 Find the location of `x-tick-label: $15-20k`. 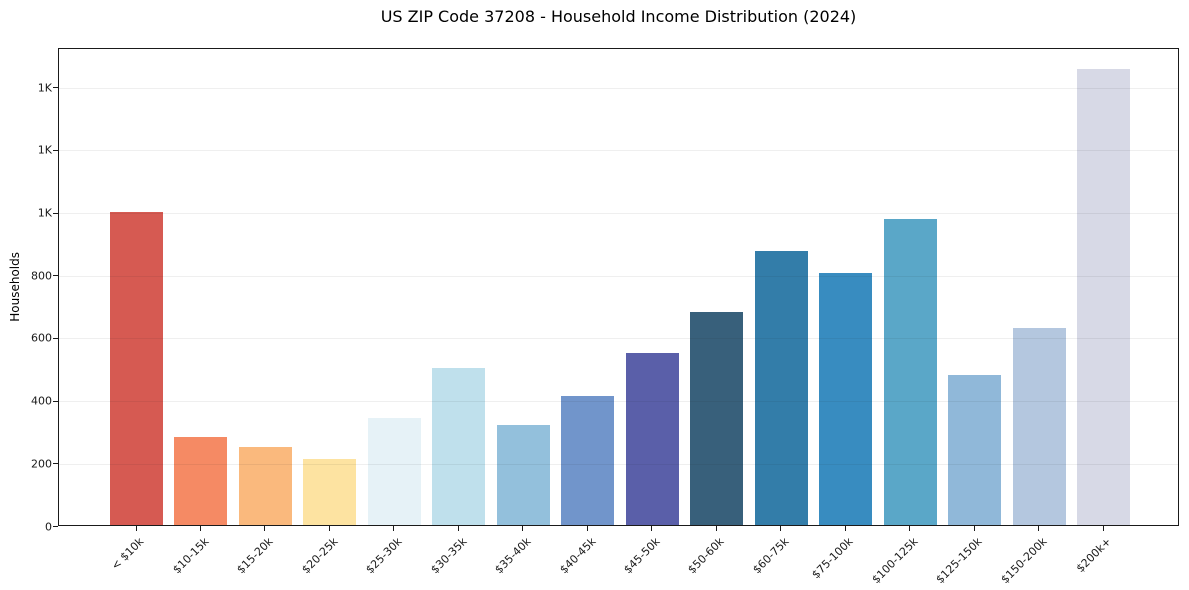

x-tick-label: $15-20k is located at coordinates (255, 556).